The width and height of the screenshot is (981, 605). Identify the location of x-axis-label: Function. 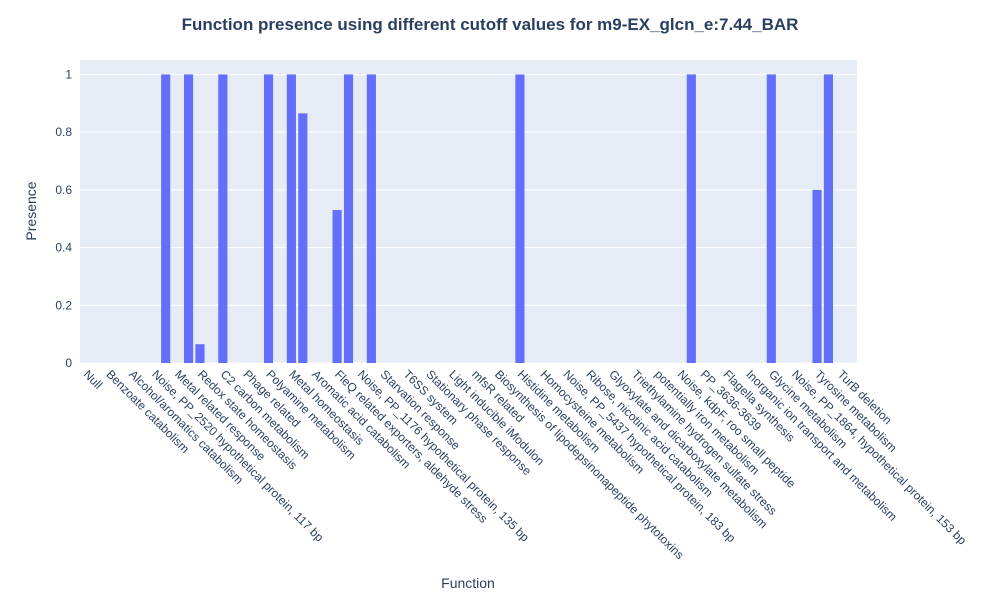
(468, 583).